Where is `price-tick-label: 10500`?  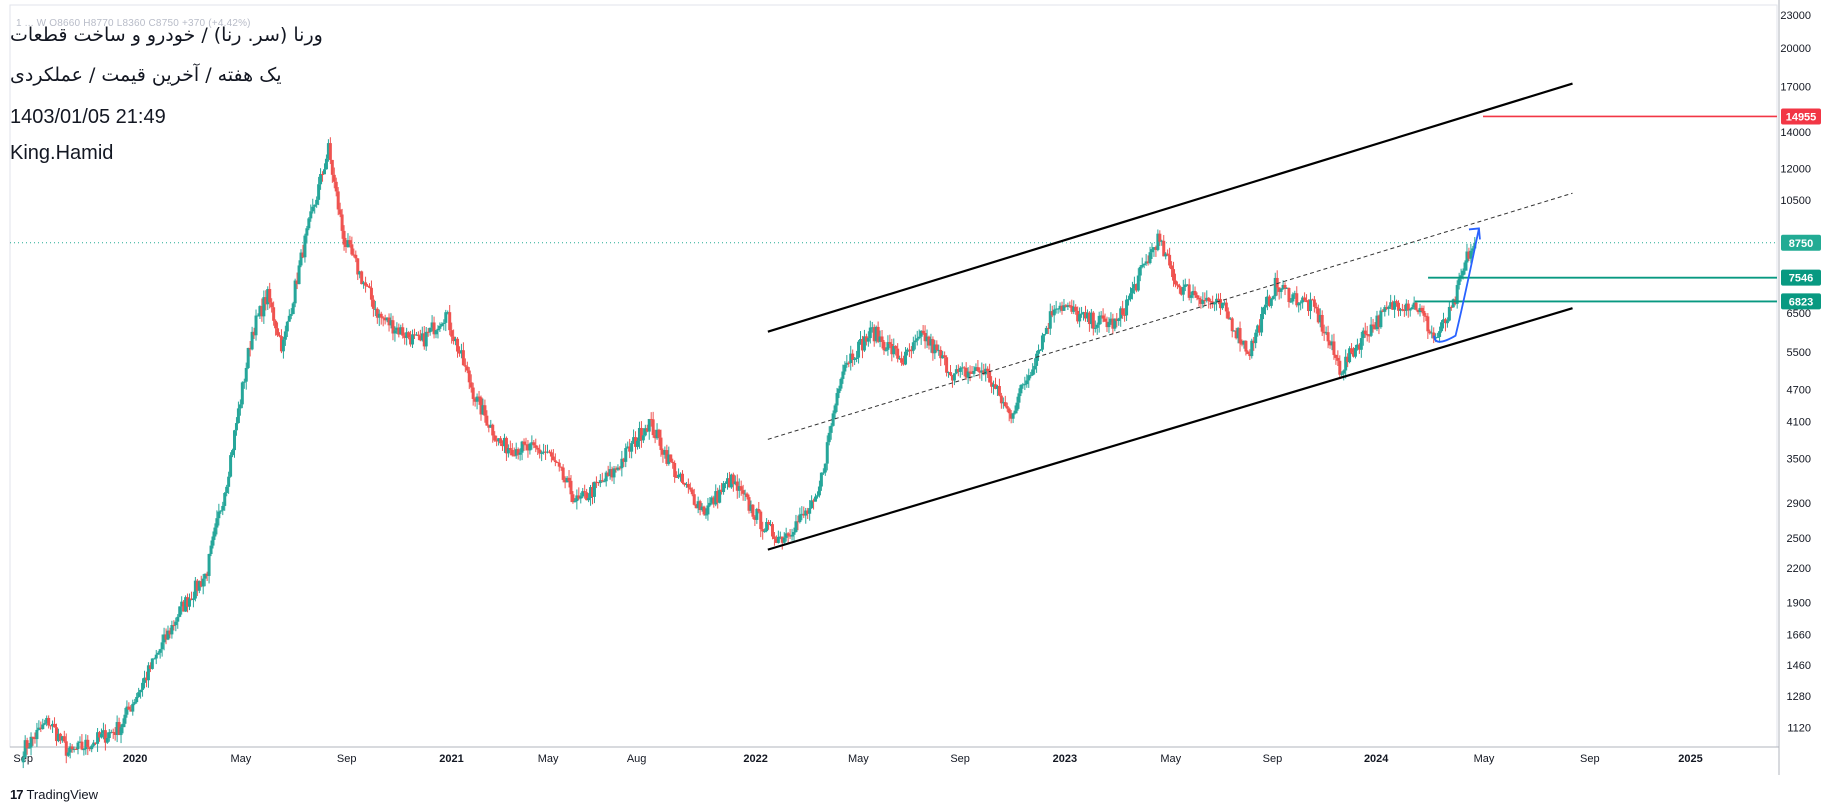 price-tick-label: 10500 is located at coordinates (1795, 201).